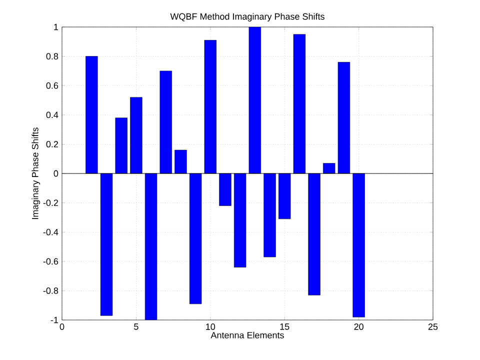 This screenshot has height=360, width=480. I want to click on y-tick-label: 0.6, so click(52, 85).